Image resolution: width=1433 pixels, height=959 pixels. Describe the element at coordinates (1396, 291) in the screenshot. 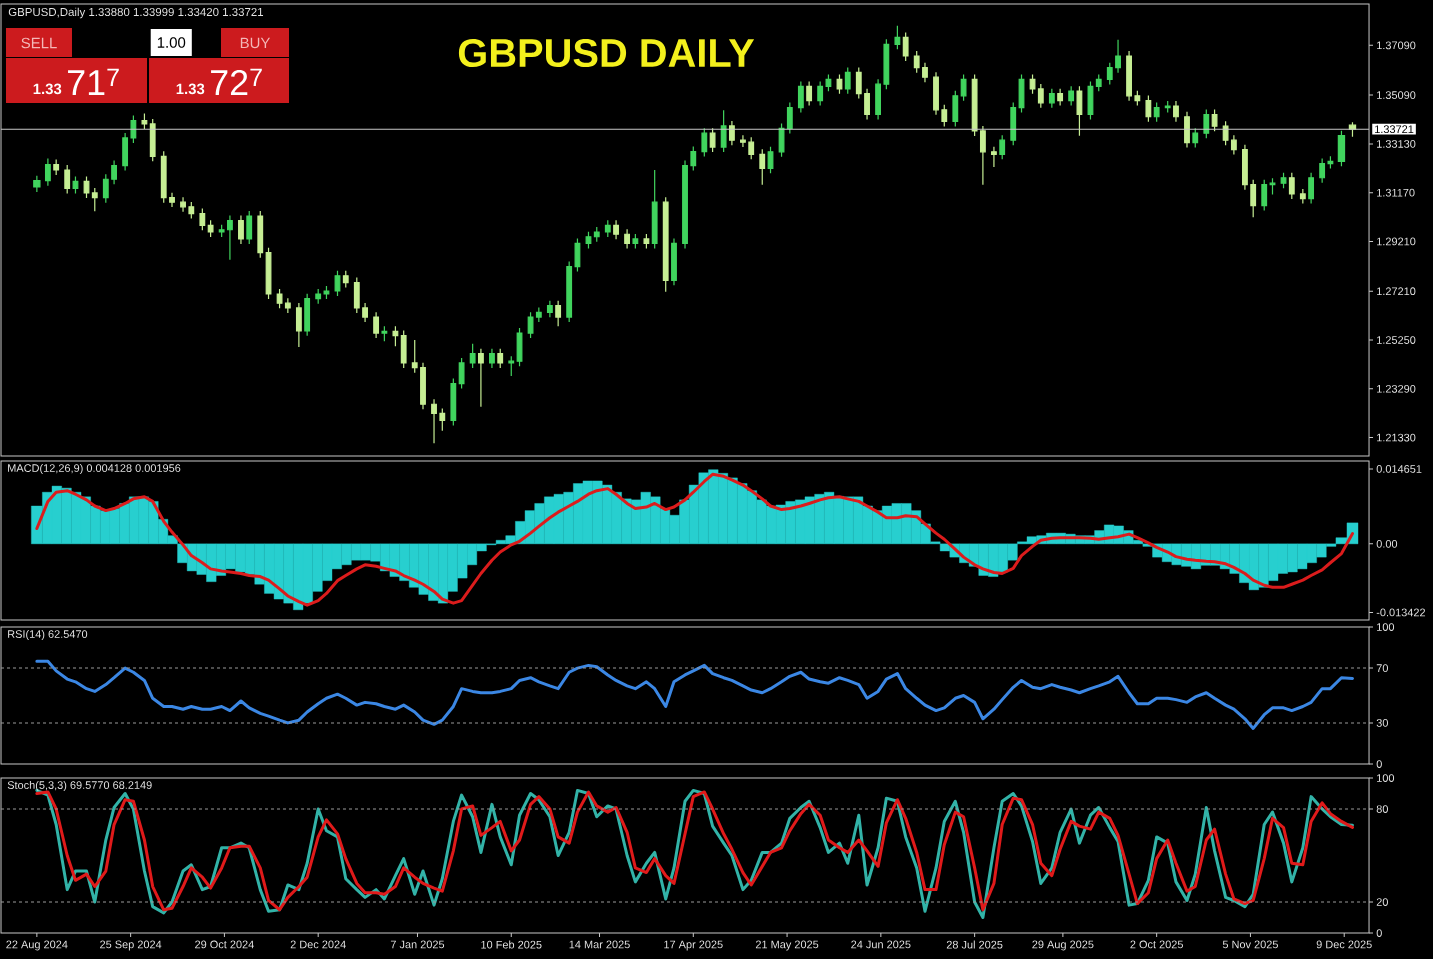

I see `y-tick-label: 1.27210` at that location.